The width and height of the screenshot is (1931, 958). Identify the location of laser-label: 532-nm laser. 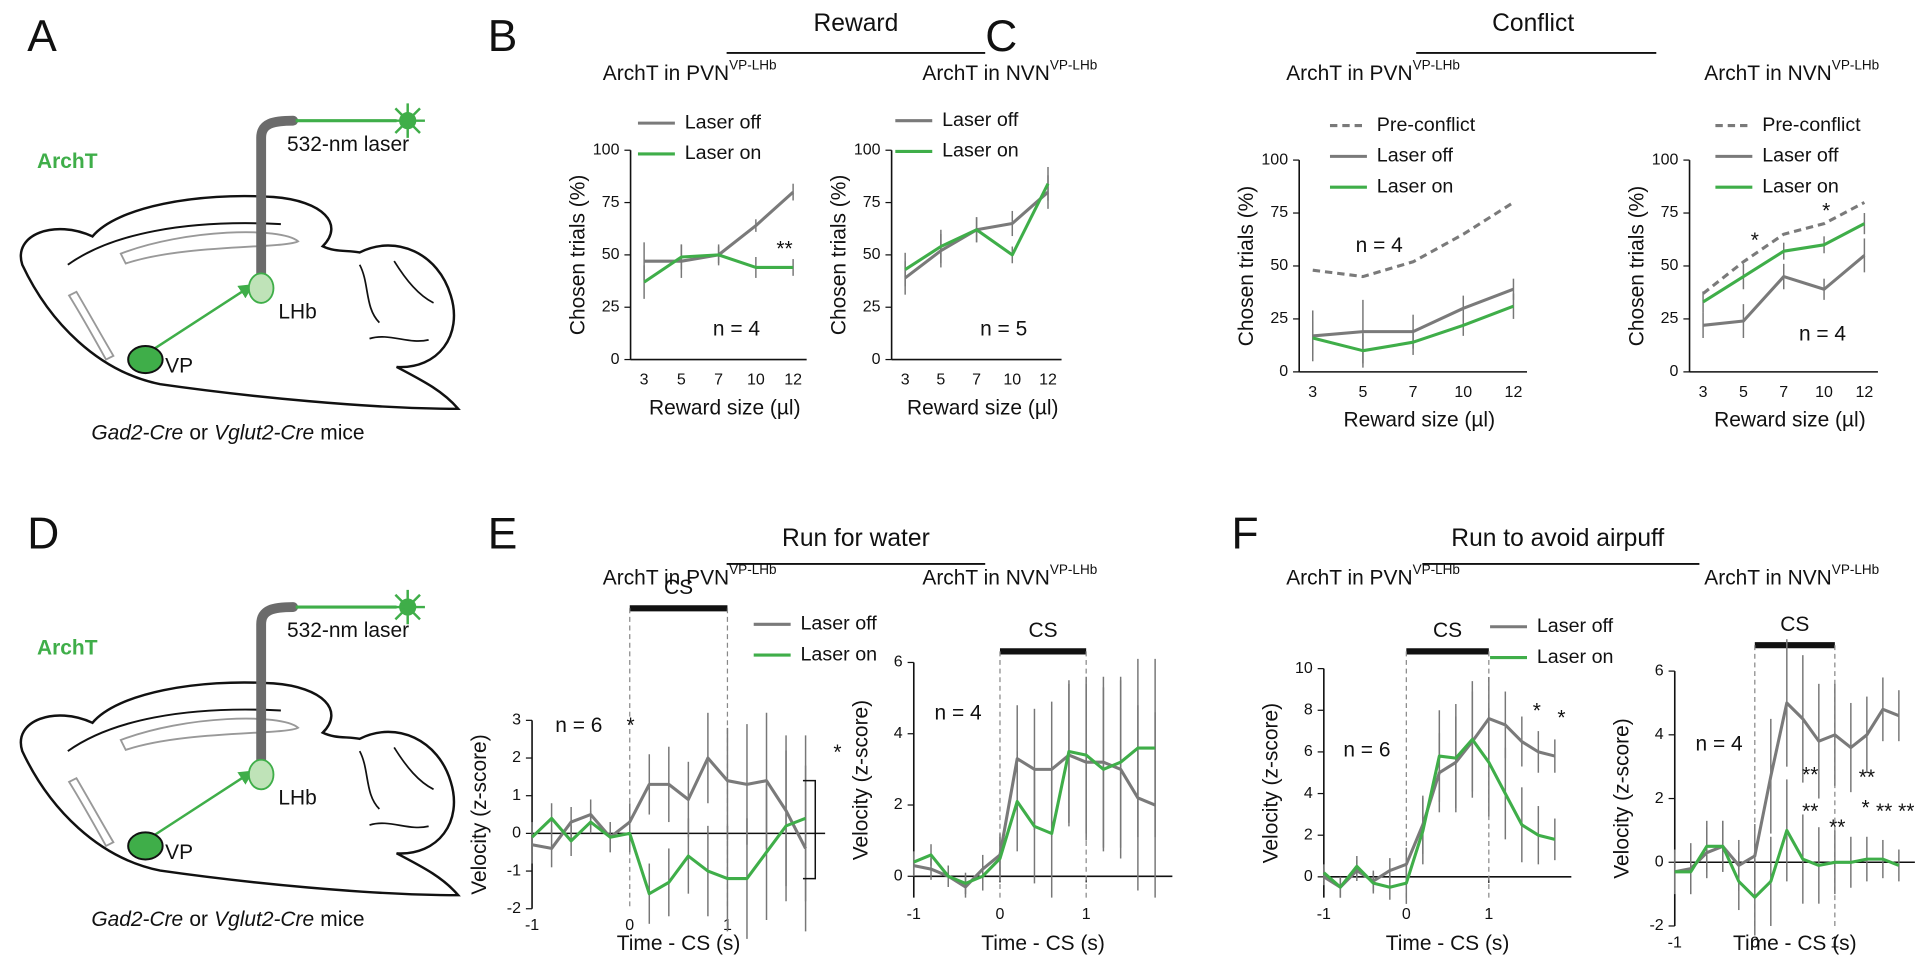
(348, 630).